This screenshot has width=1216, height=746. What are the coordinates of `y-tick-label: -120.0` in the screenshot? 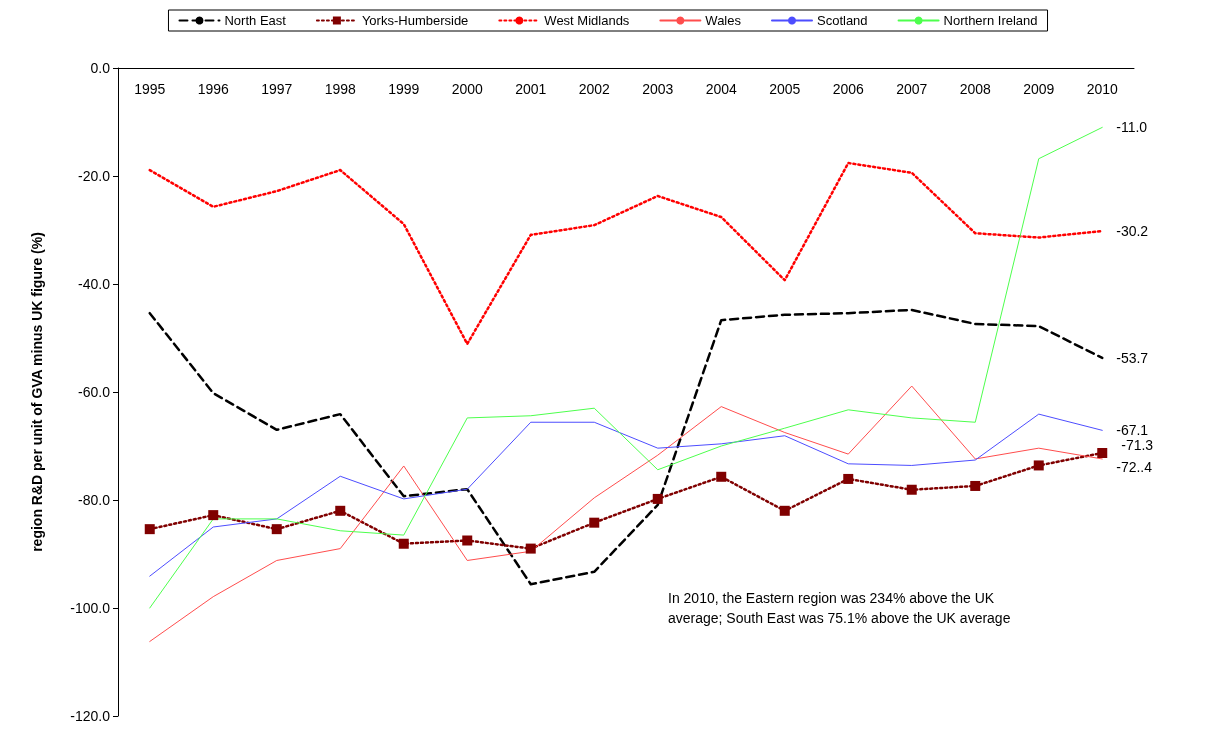 It's located at (90, 716).